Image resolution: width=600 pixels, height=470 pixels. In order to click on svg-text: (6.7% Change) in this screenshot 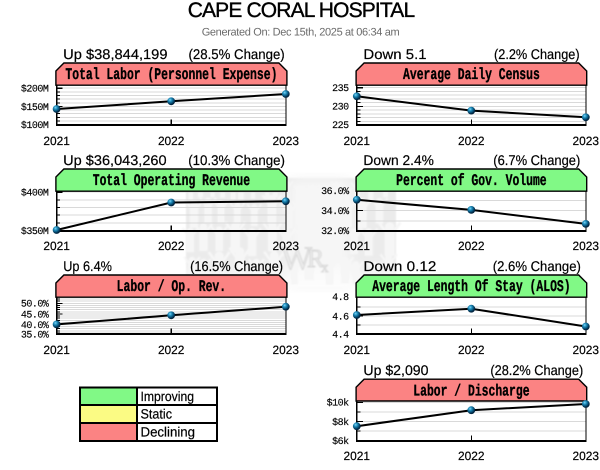, I will do `click(536, 160)`.